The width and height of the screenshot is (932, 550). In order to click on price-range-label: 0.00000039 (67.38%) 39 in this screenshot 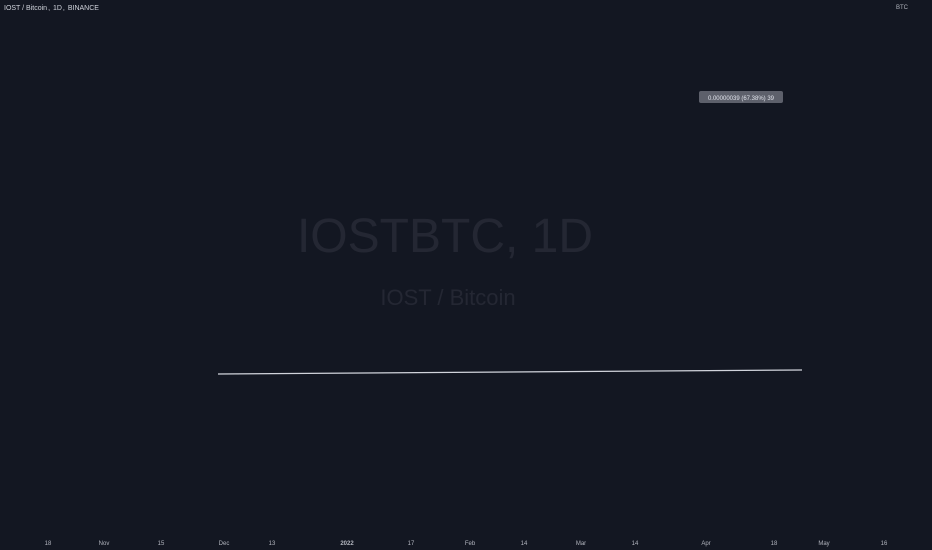, I will do `click(741, 99)`.